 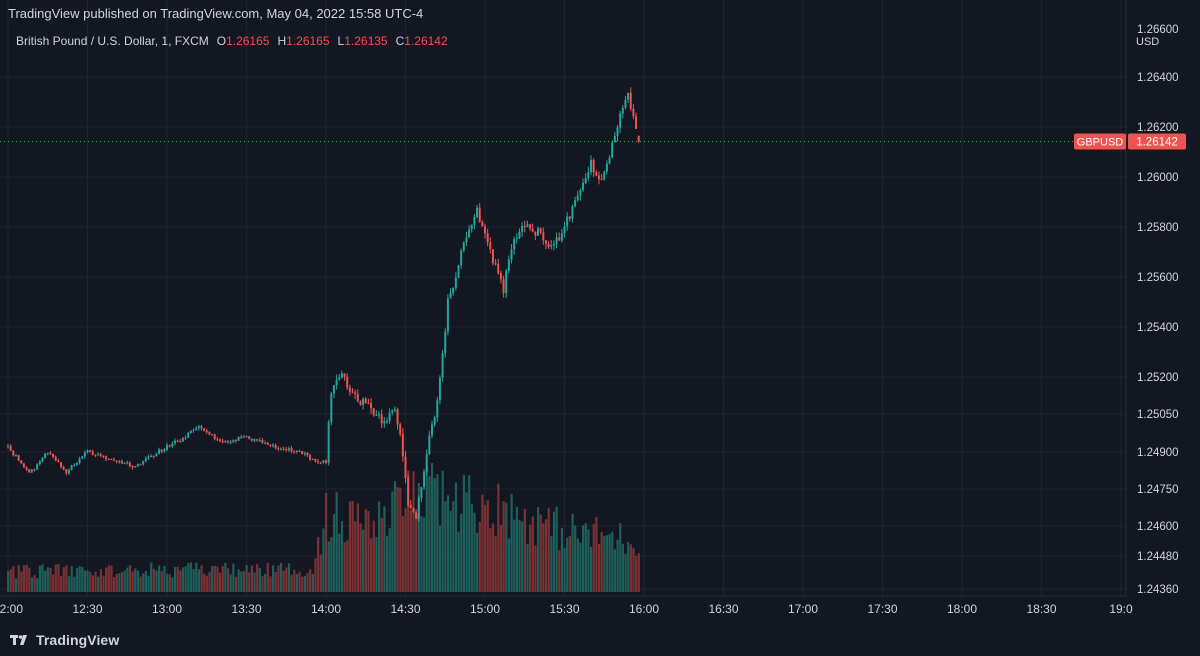 What do you see at coordinates (1121, 609) in the screenshot?
I see `time-tick-label: 19:0` at bounding box center [1121, 609].